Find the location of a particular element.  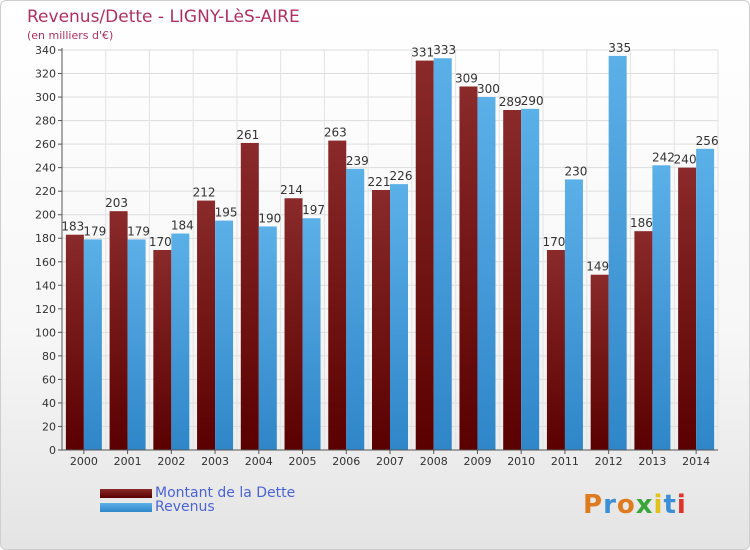

y-tick-label: 240 is located at coordinates (45, 168).